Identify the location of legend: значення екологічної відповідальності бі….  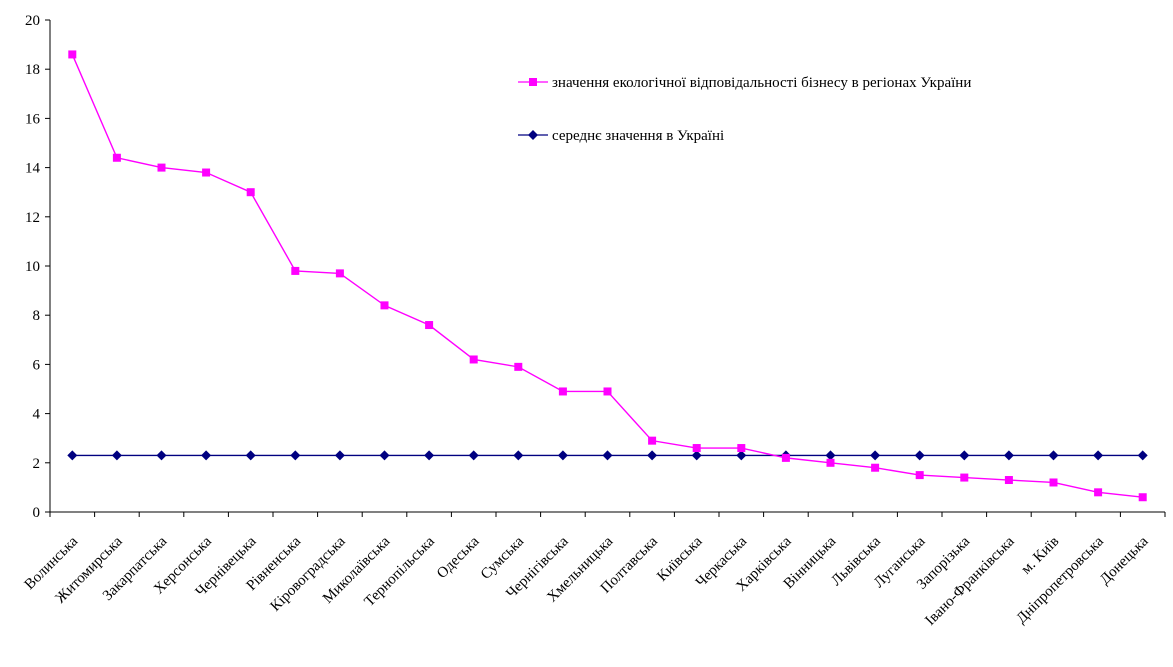
(744, 109).